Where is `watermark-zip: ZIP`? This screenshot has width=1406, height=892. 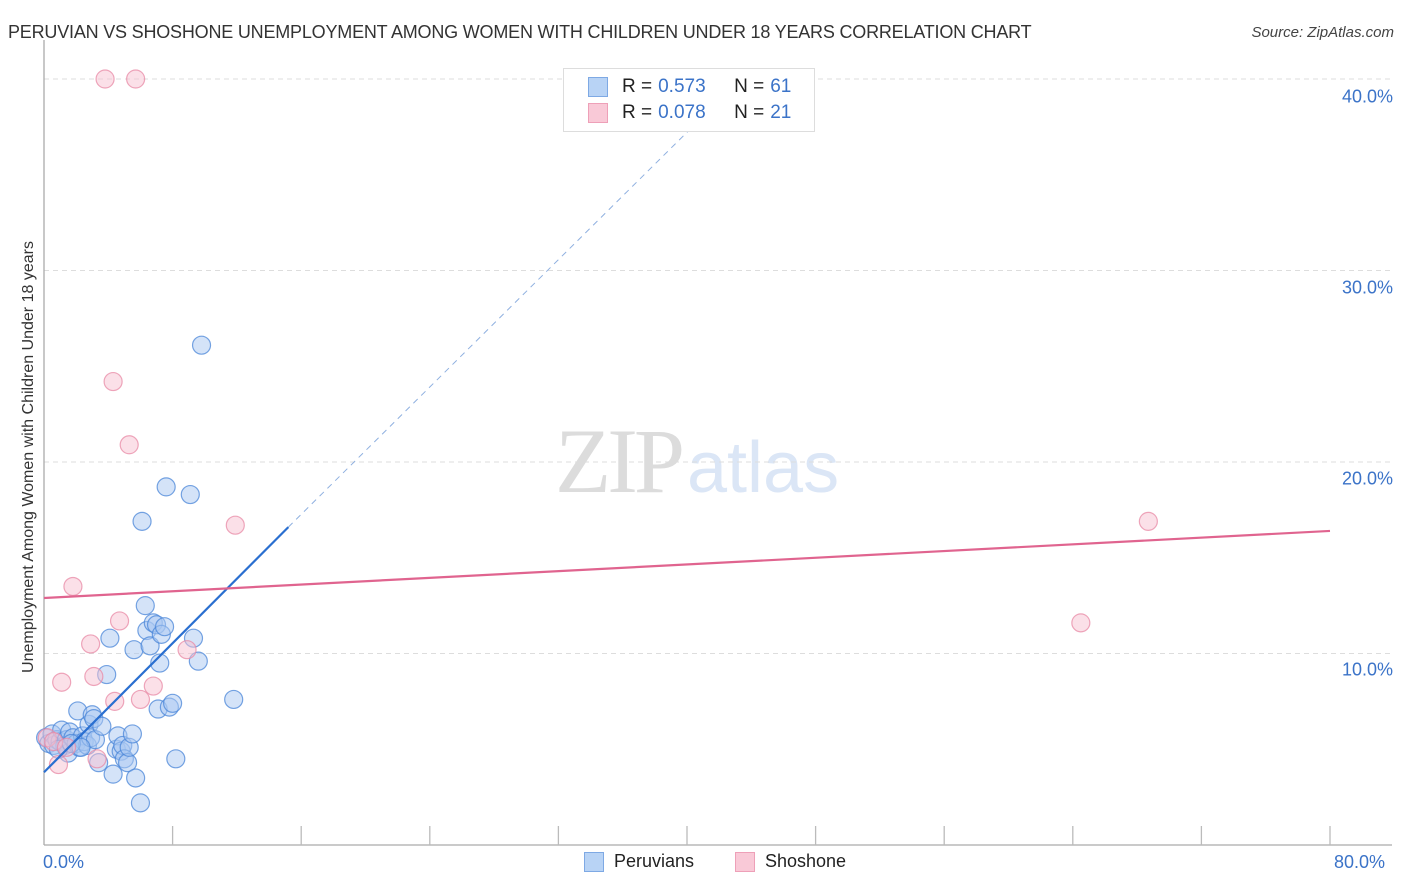 watermark-zip: ZIP is located at coordinates (620, 461).